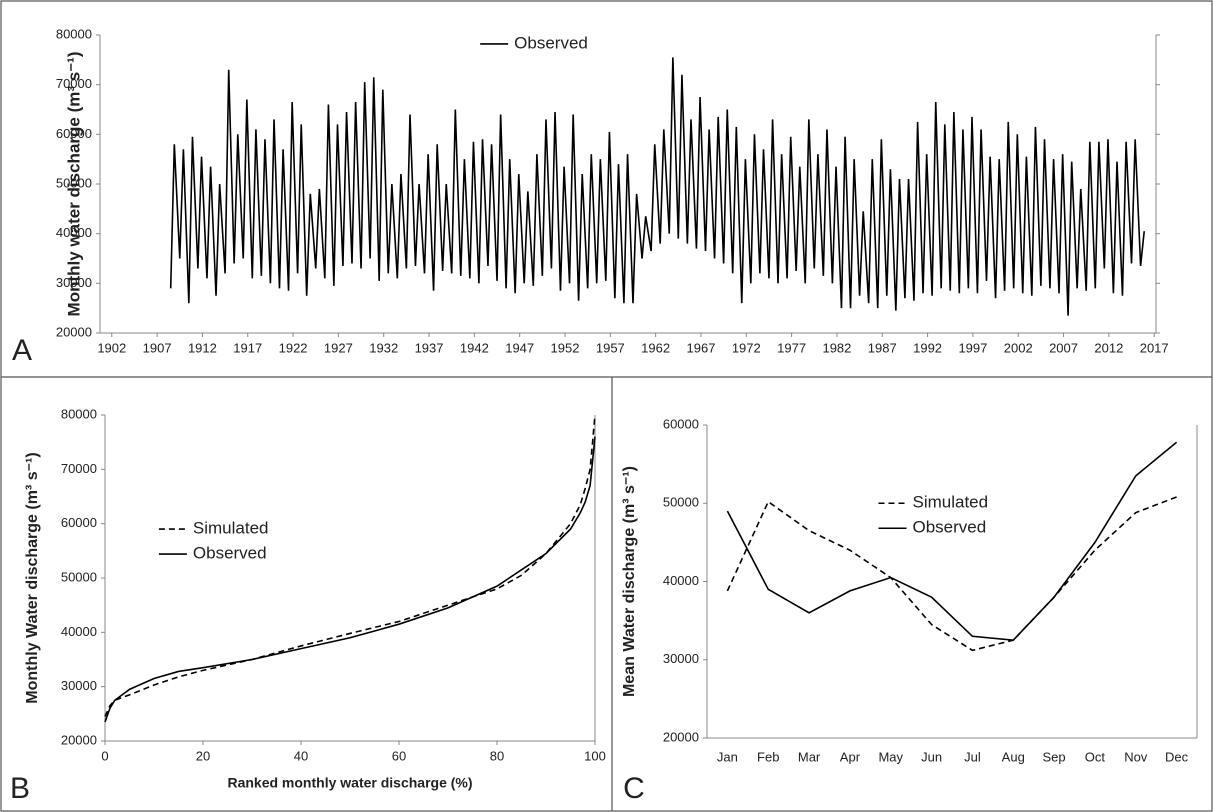  Describe the element at coordinates (655, 347) in the screenshot. I see `x-tick-label: 1962` at that location.